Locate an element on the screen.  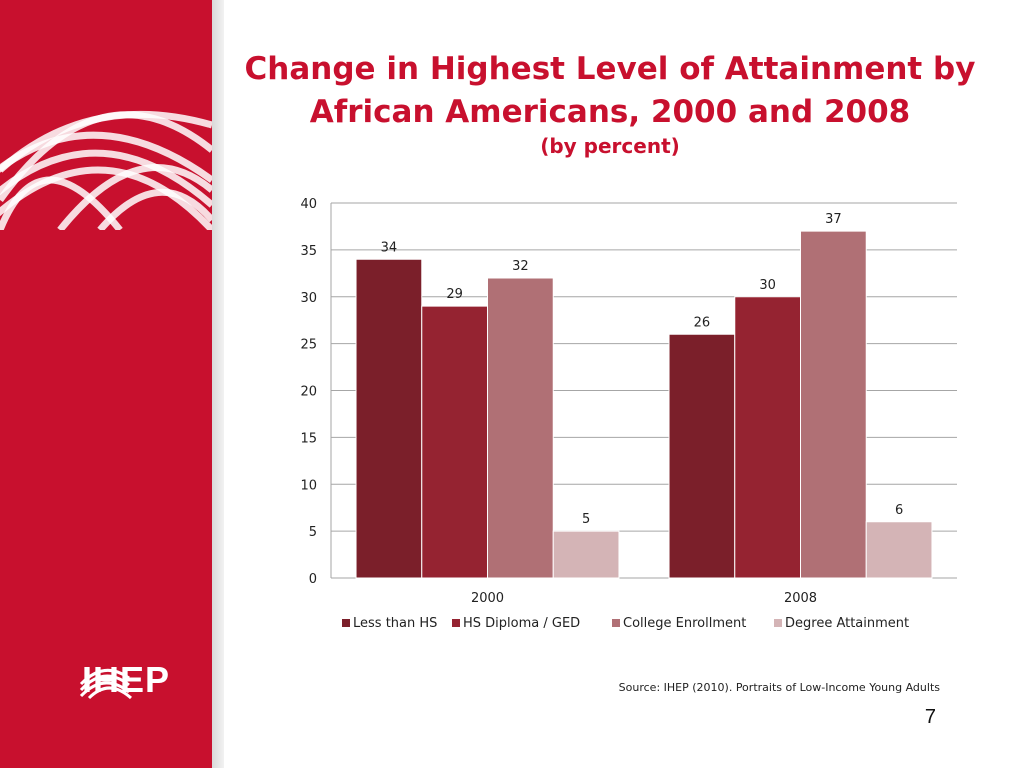
y-tick-label: 20 is located at coordinates (308, 392).